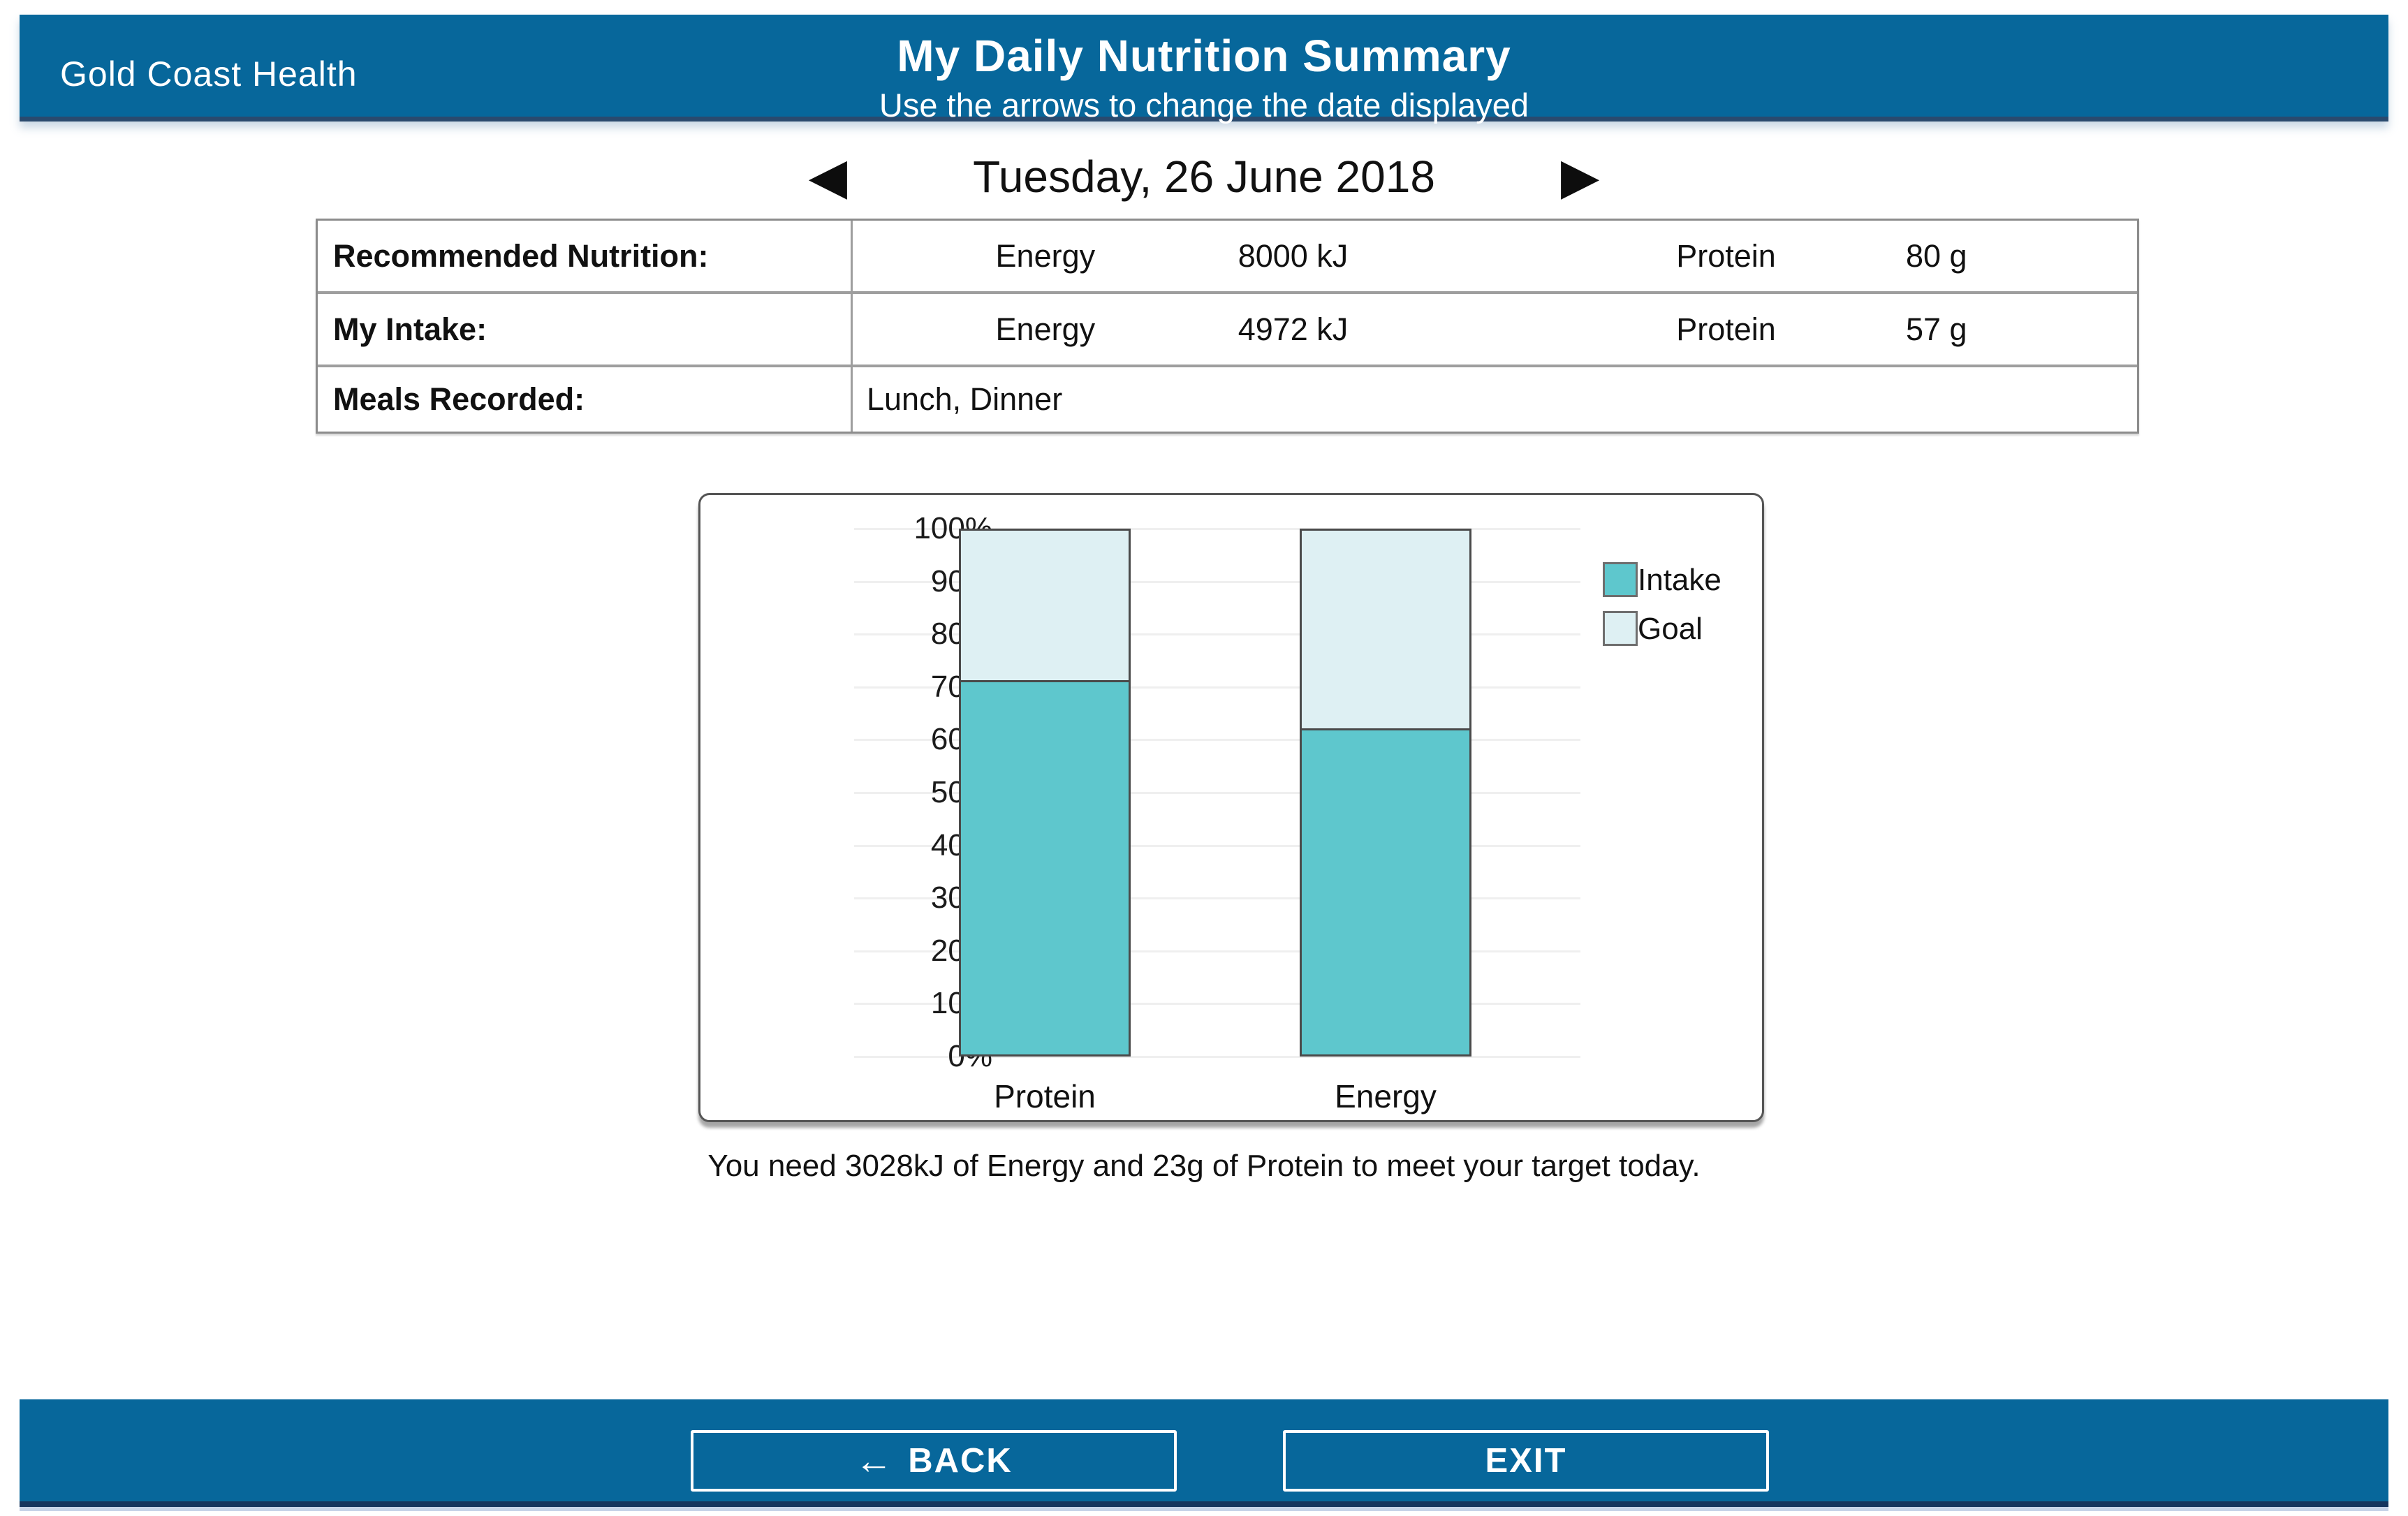  Describe the element at coordinates (1936, 329) in the screenshot. I see `protein-value: 57 g` at that location.